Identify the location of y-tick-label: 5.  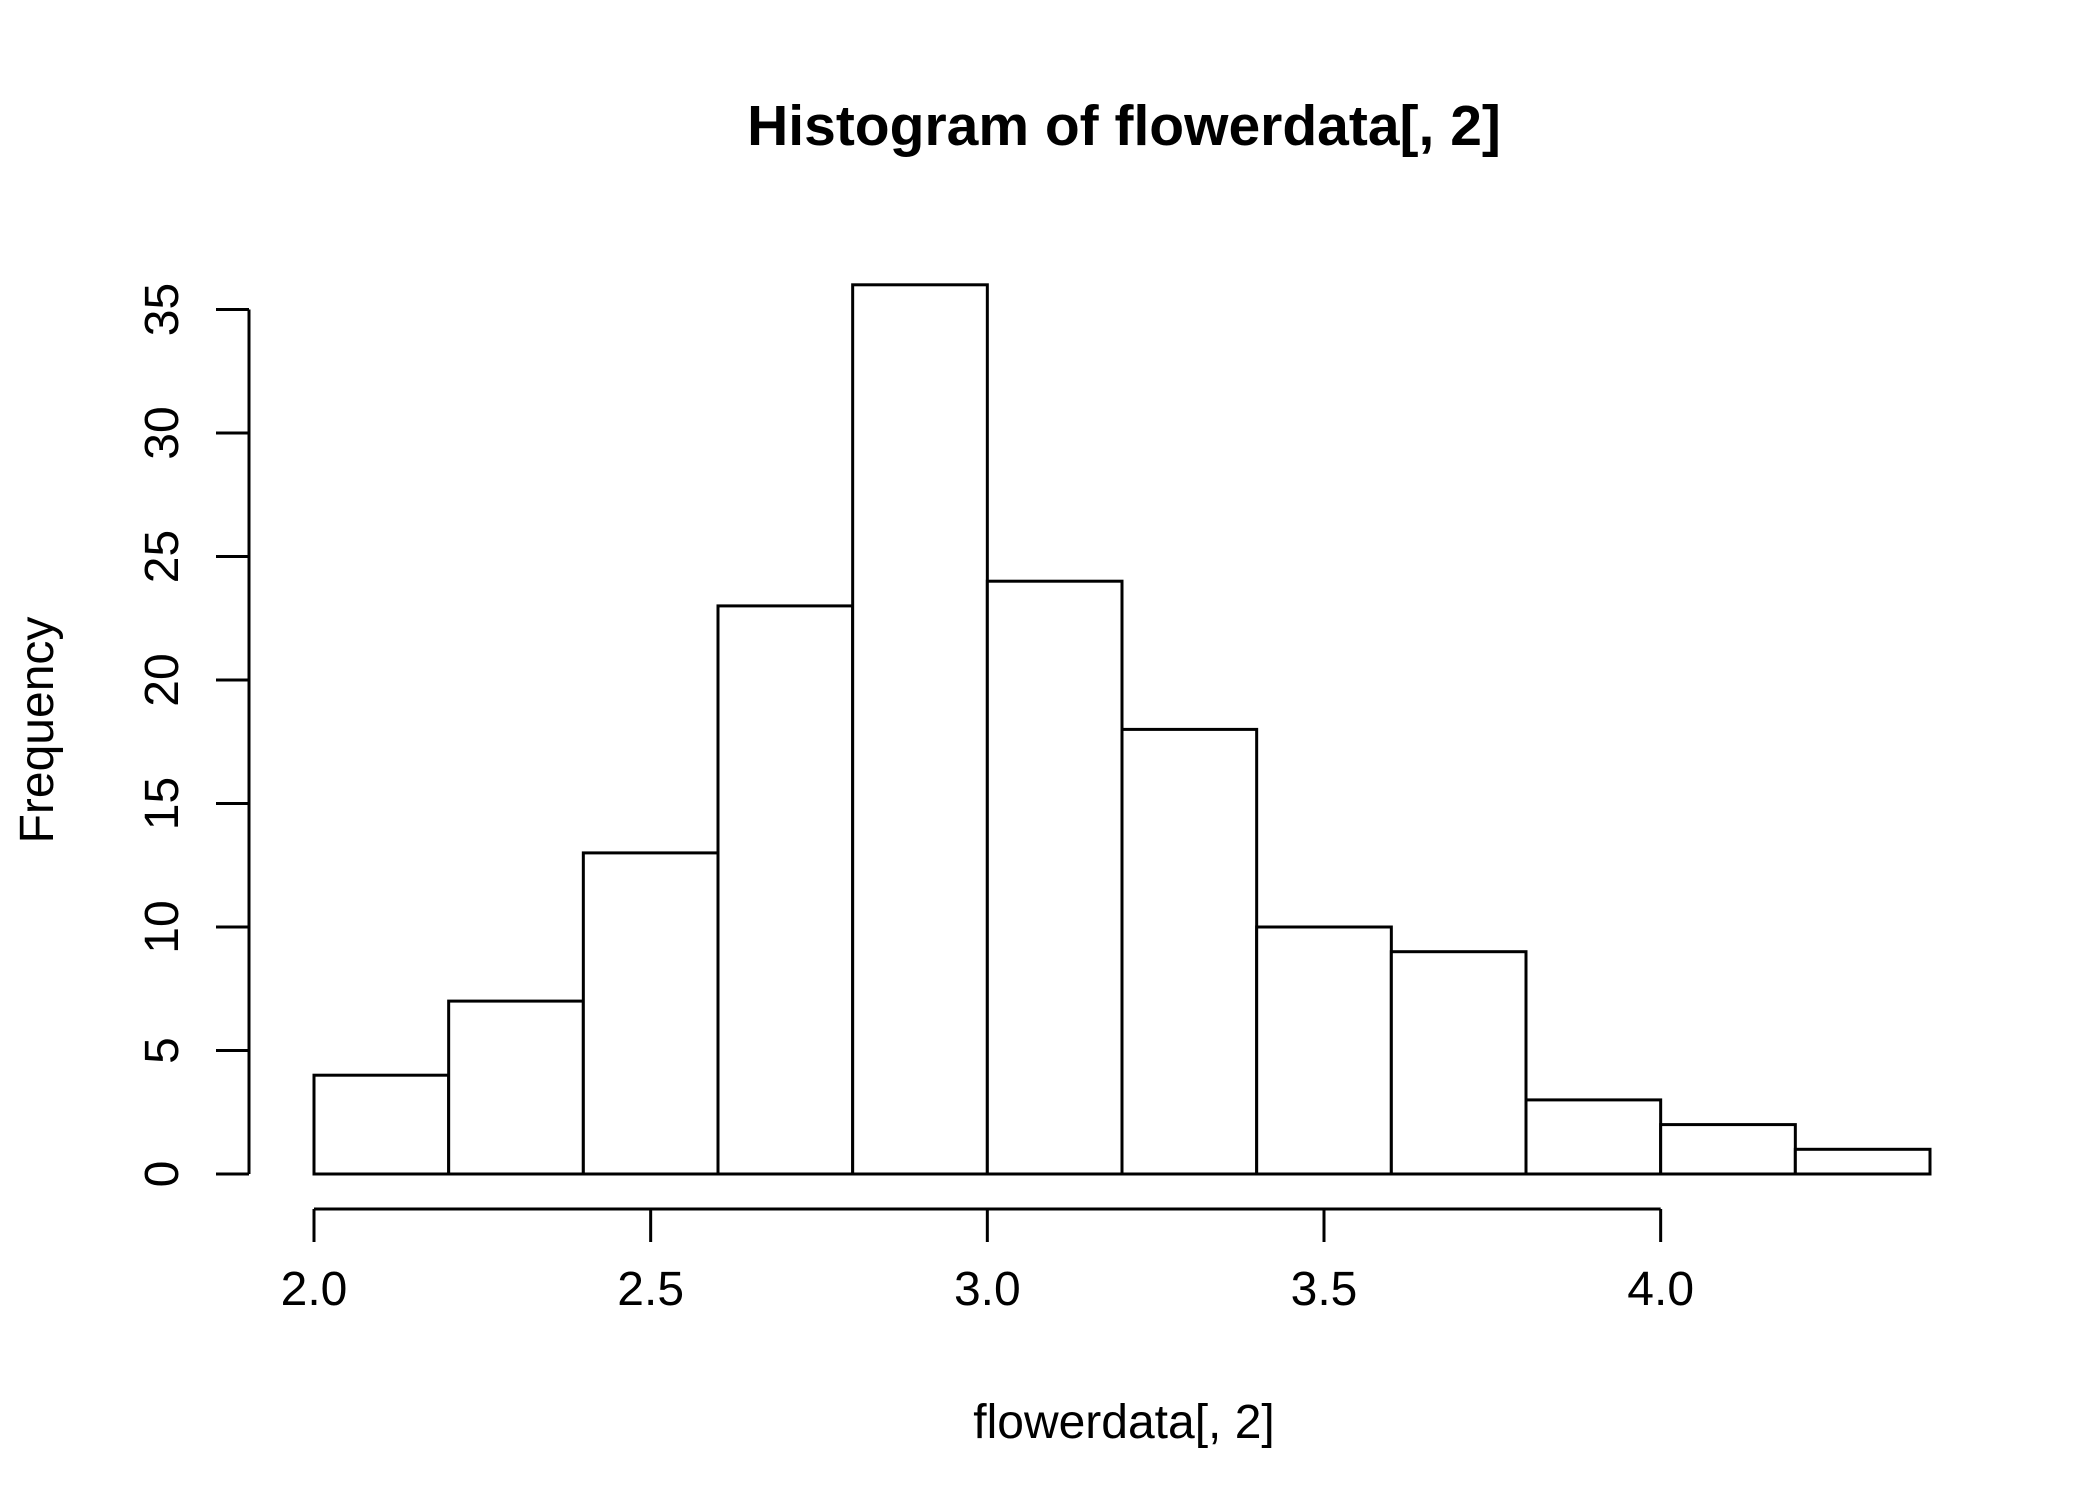
(162, 1050).